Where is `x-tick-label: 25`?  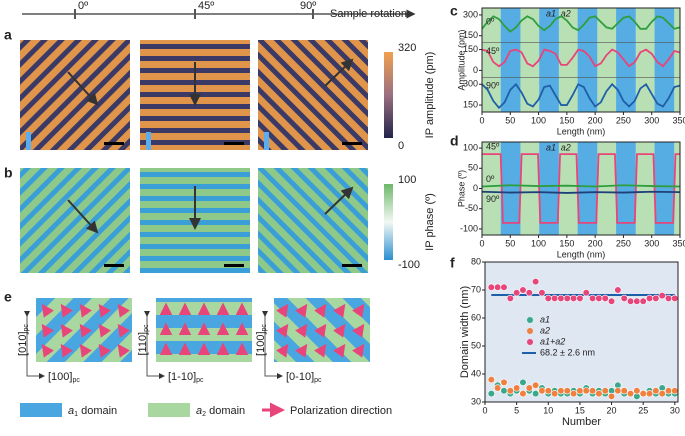
x-tick-label: 25 is located at coordinates (643, 410).